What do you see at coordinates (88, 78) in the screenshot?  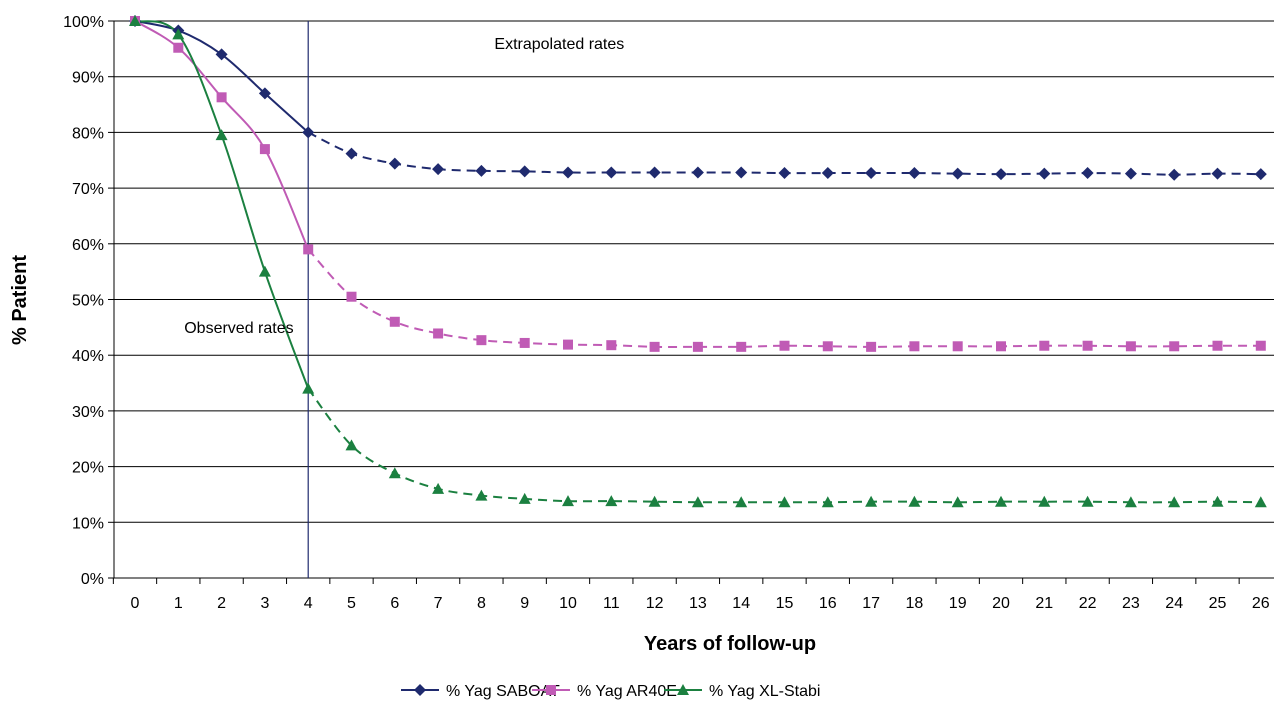 I see `y-tick-label: 90%` at bounding box center [88, 78].